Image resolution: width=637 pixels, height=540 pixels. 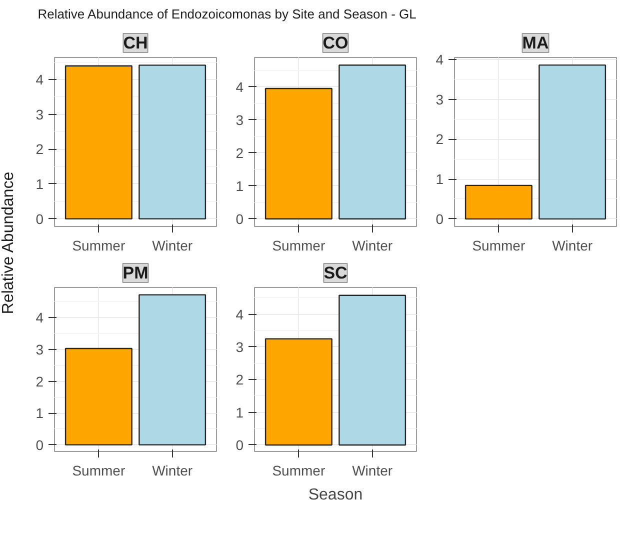 I want to click on chart-title: PM, so click(x=135, y=273).